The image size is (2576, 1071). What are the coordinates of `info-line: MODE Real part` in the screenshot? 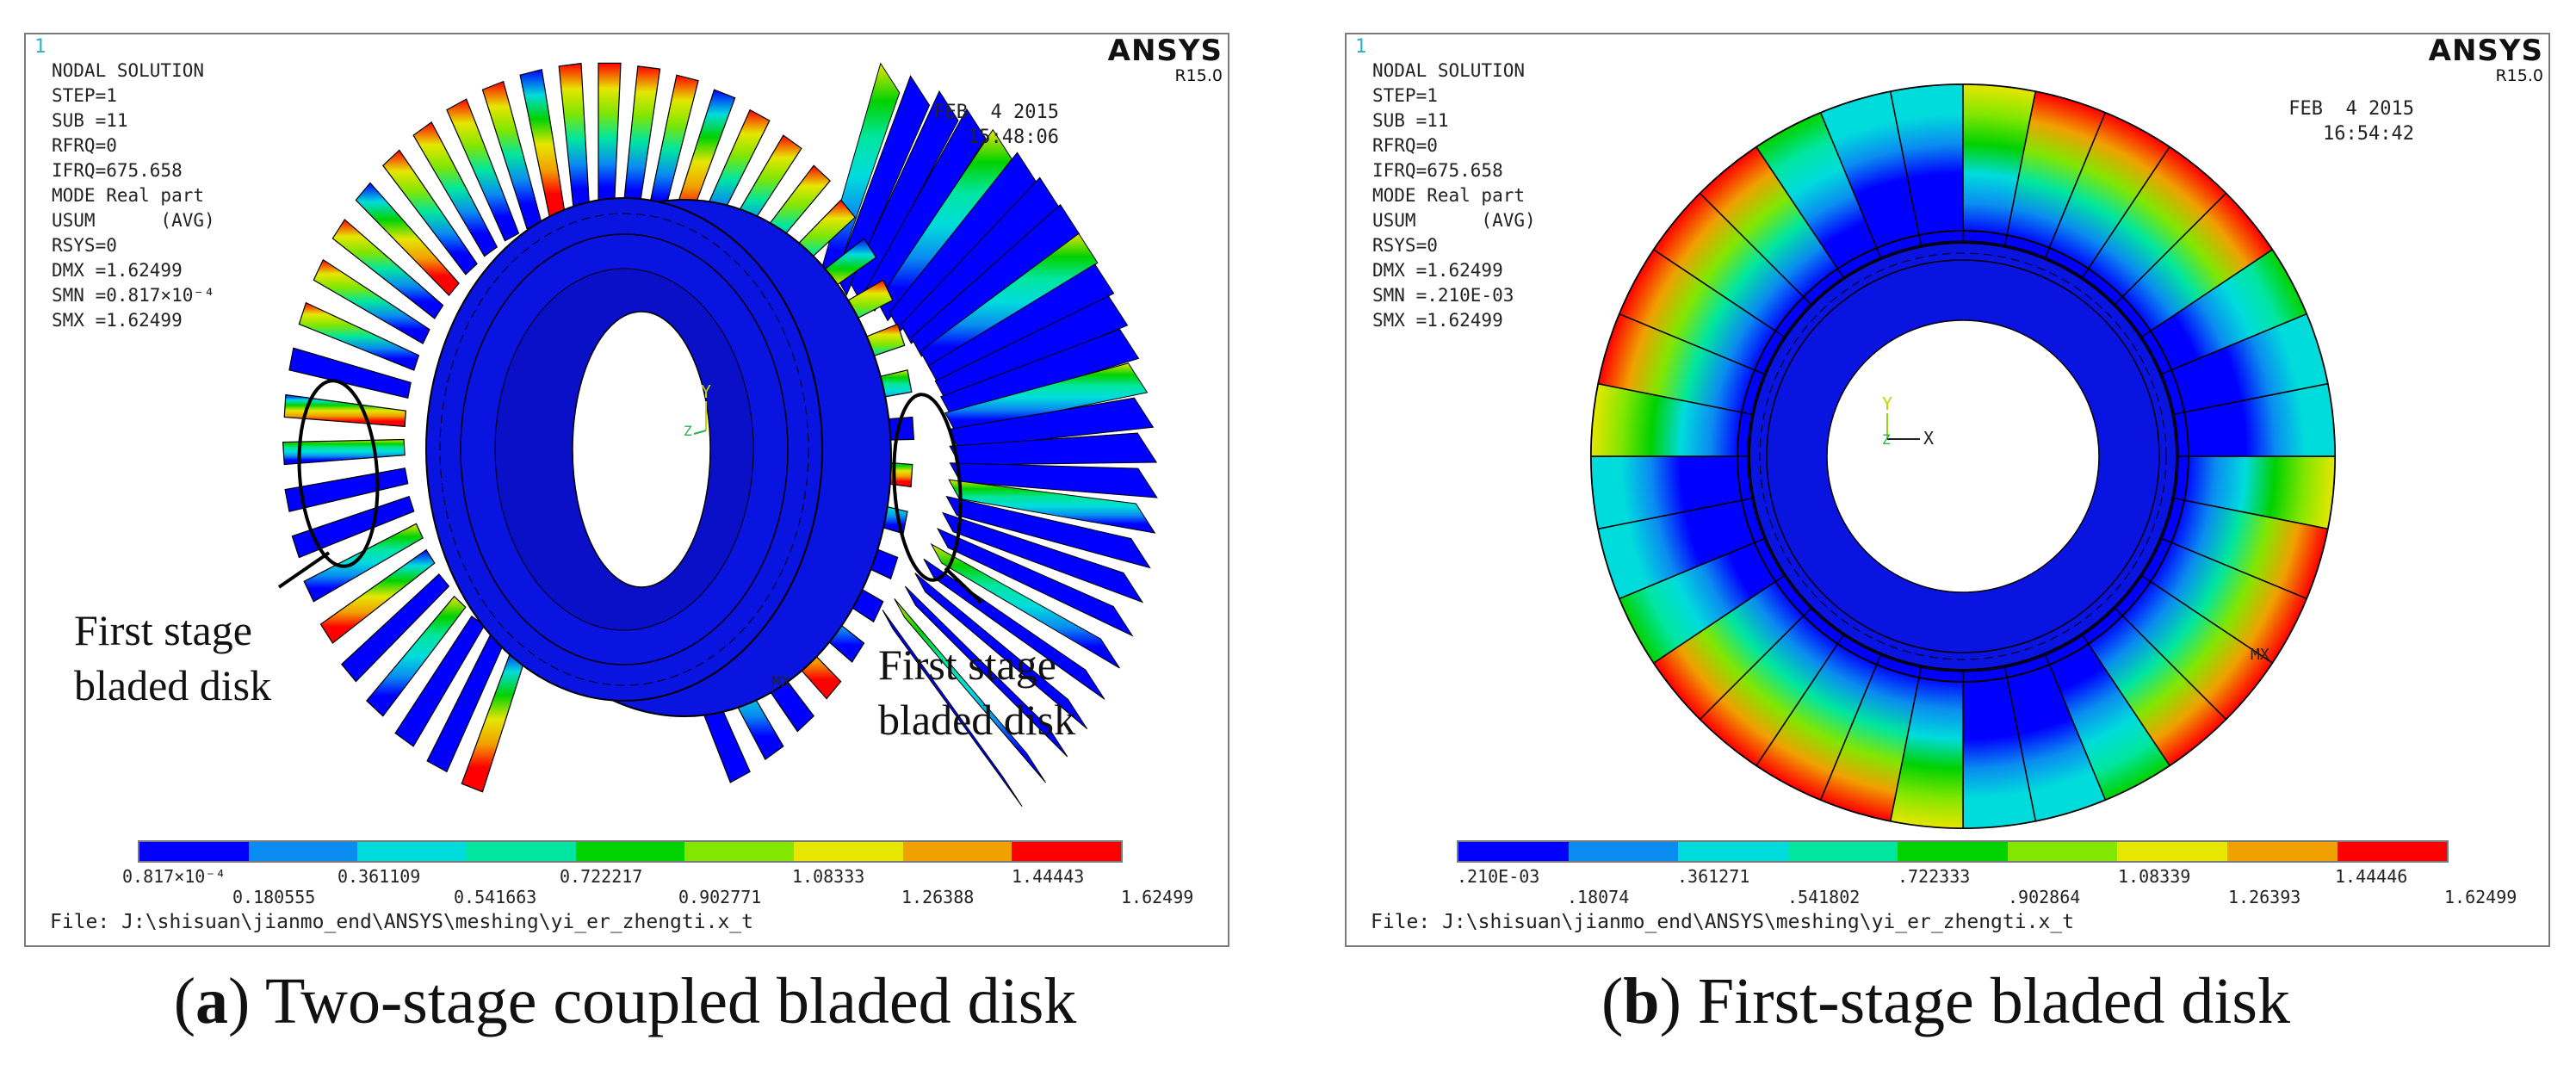 It's located at (129, 195).